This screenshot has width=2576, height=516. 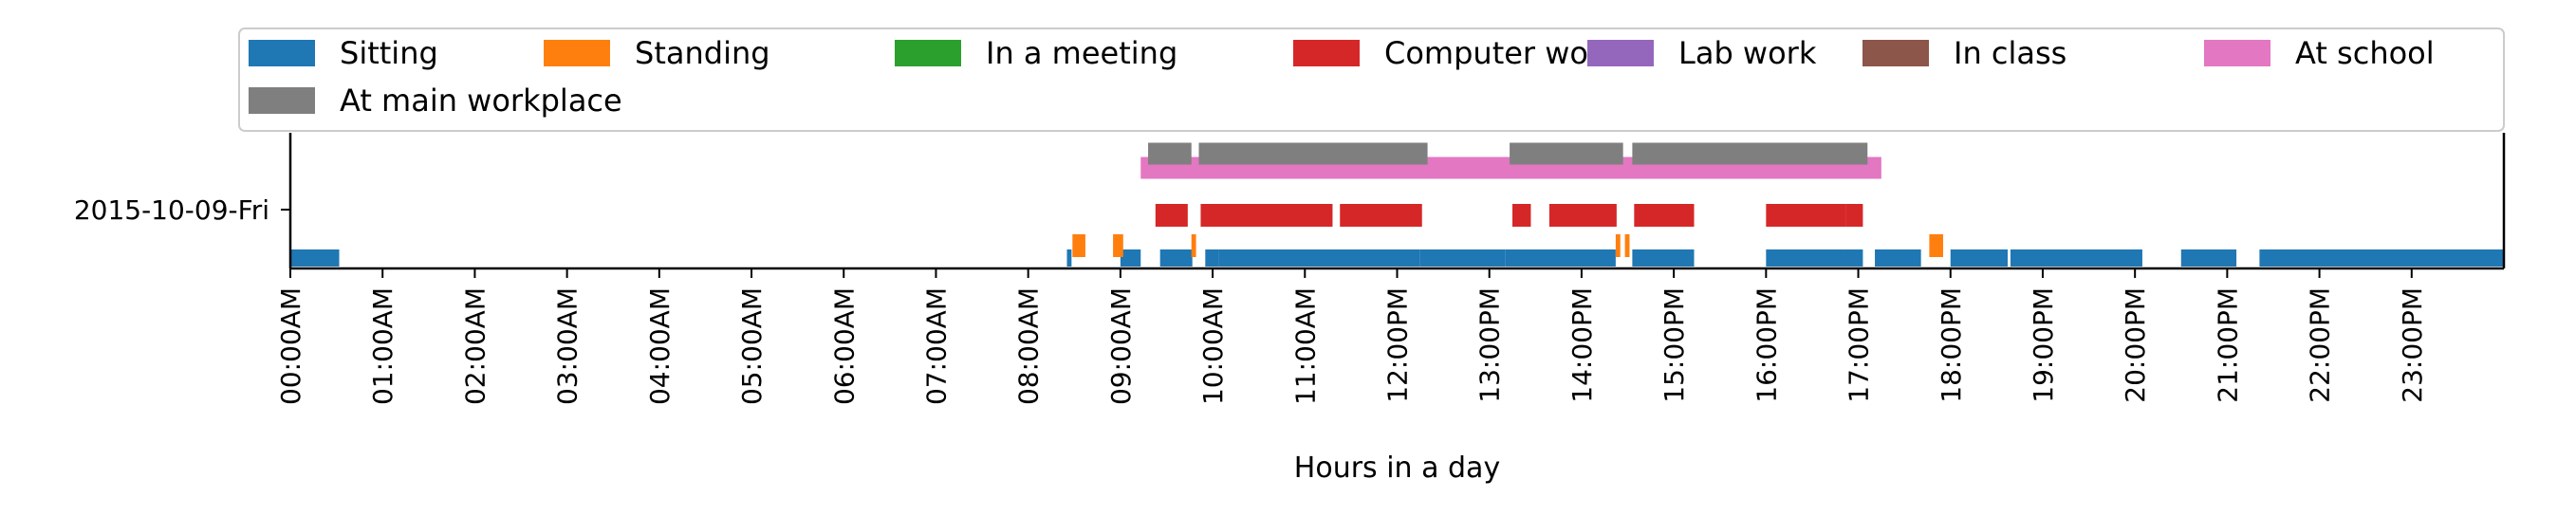 I want to click on x-tick-label: 03:00AM, so click(x=568, y=346).